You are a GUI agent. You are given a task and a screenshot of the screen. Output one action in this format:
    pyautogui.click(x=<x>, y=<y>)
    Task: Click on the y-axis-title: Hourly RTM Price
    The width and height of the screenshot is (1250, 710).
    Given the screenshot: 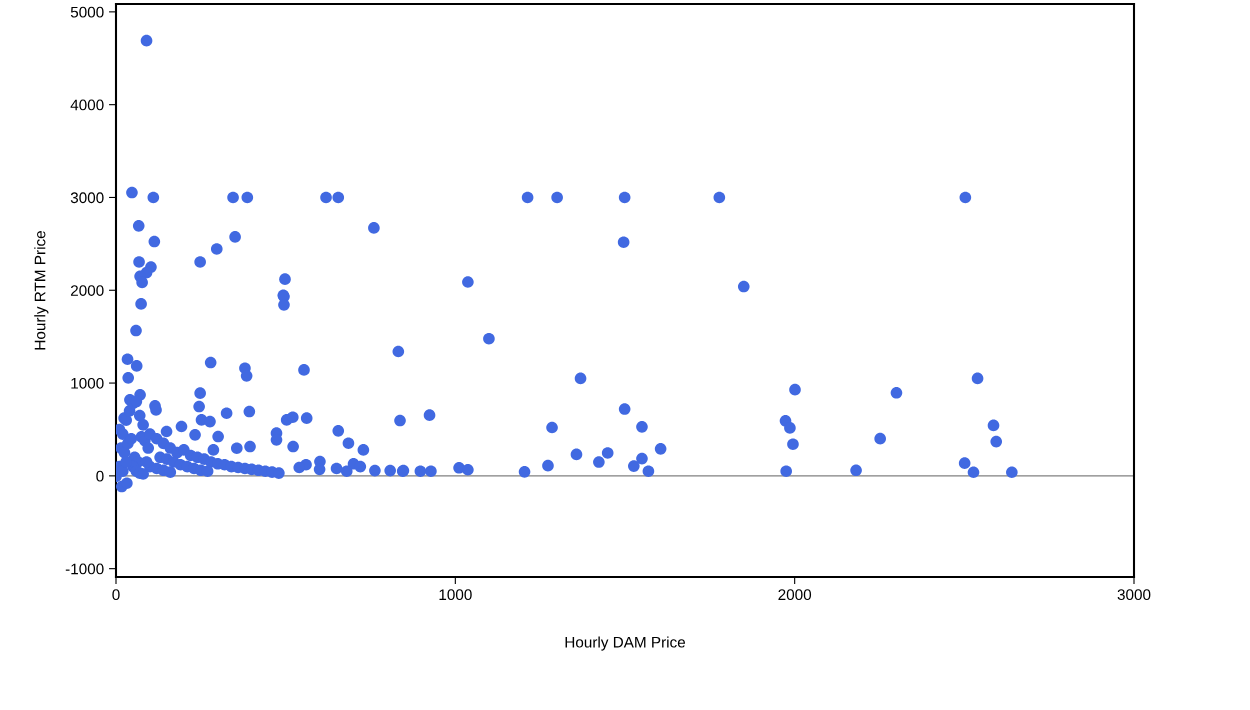 What is the action you would take?
    pyautogui.click(x=41, y=290)
    